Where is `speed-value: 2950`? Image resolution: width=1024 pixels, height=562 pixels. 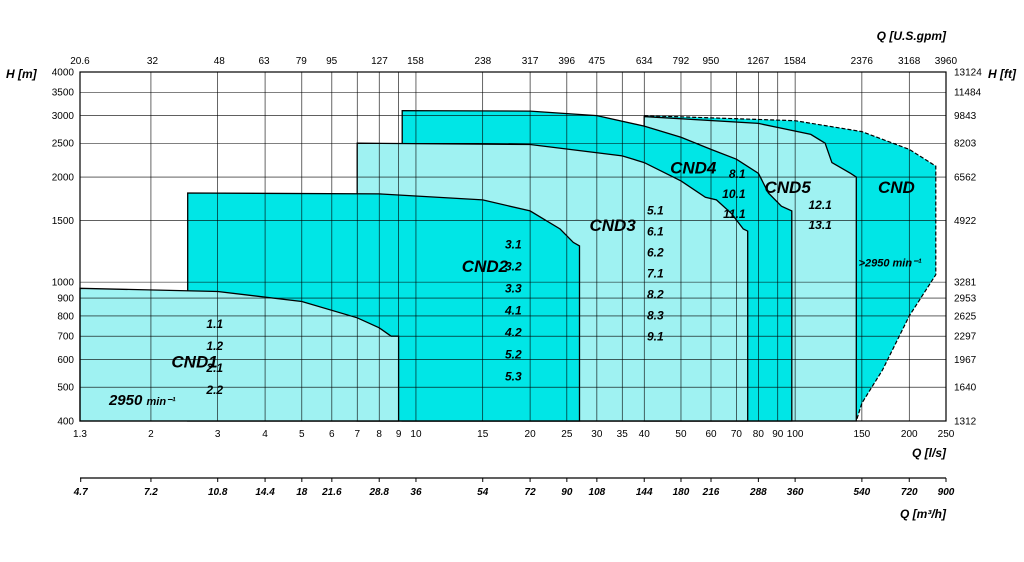
speed-value: 2950 is located at coordinates (127, 400).